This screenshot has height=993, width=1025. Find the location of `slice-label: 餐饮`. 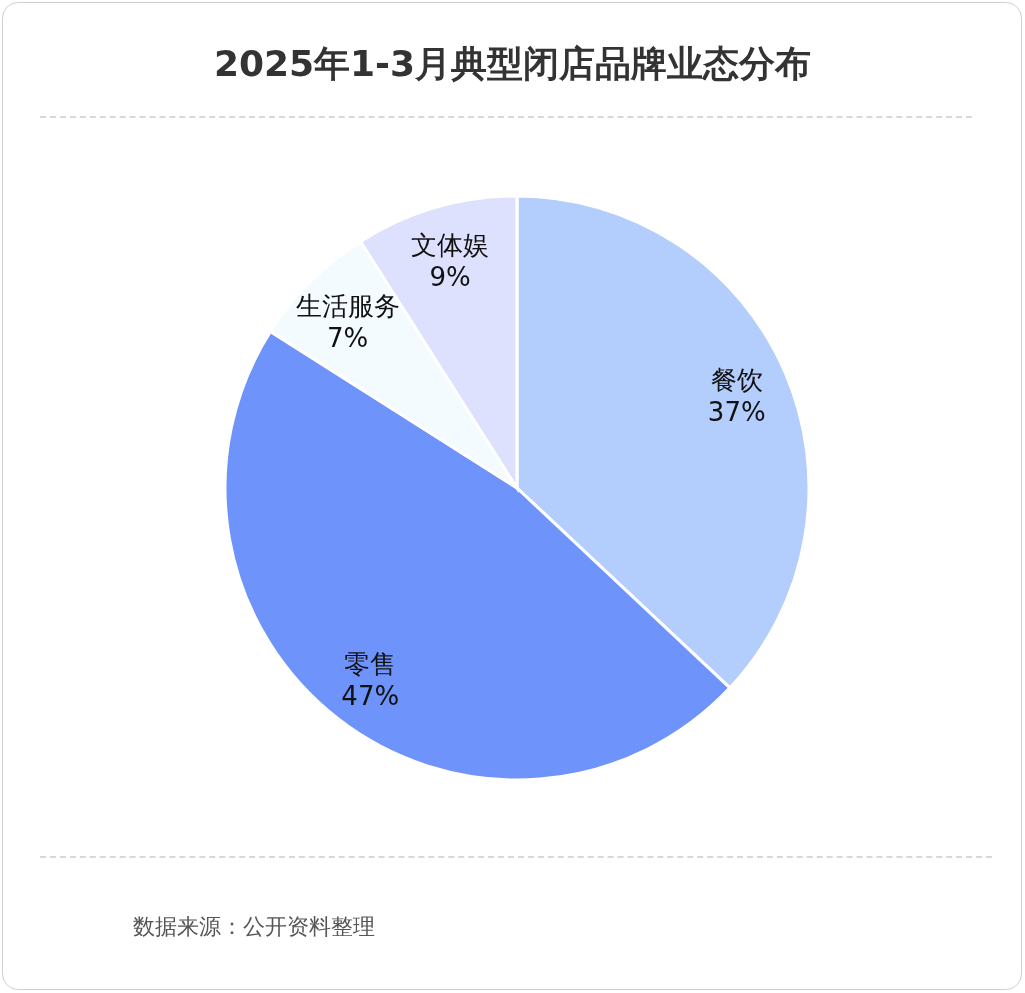

slice-label: 餐饮 is located at coordinates (736, 379).